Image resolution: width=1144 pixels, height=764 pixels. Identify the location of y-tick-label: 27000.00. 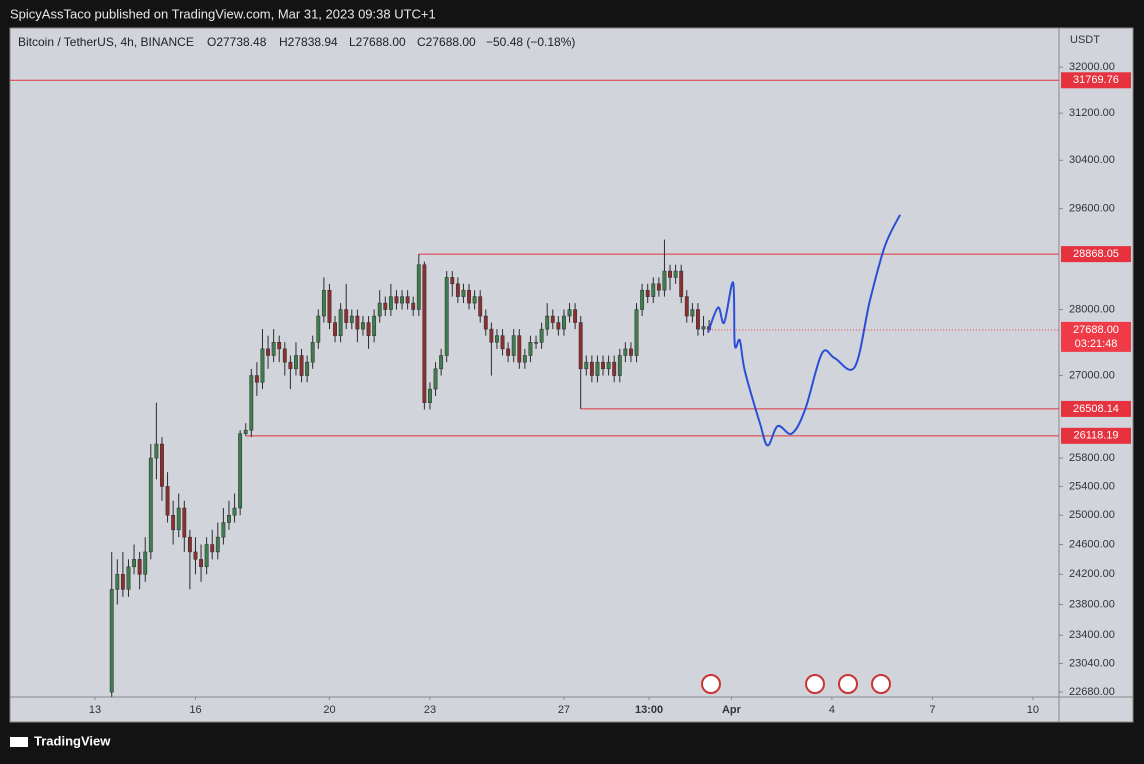
(1092, 375).